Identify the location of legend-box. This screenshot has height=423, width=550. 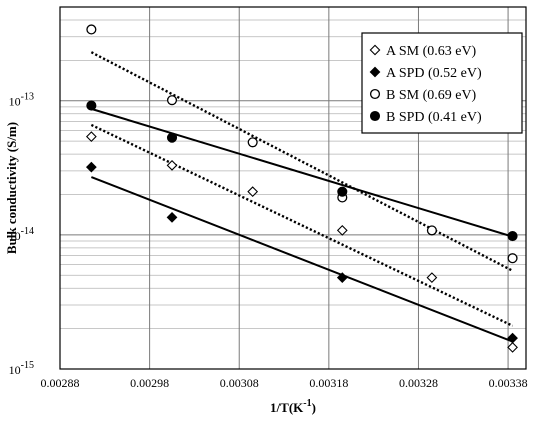
(442, 83).